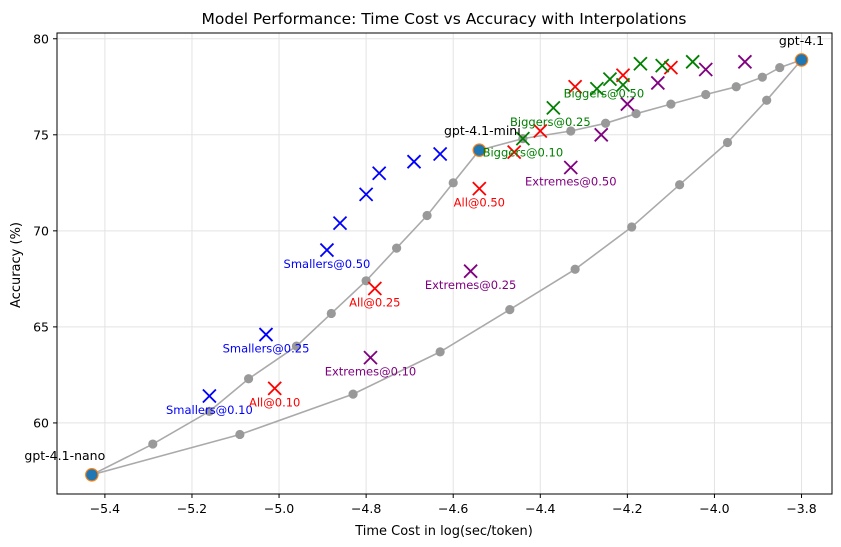 The width and height of the screenshot is (841, 547). I want to click on smallers-data-label: Smallers@0.10, so click(209, 410).